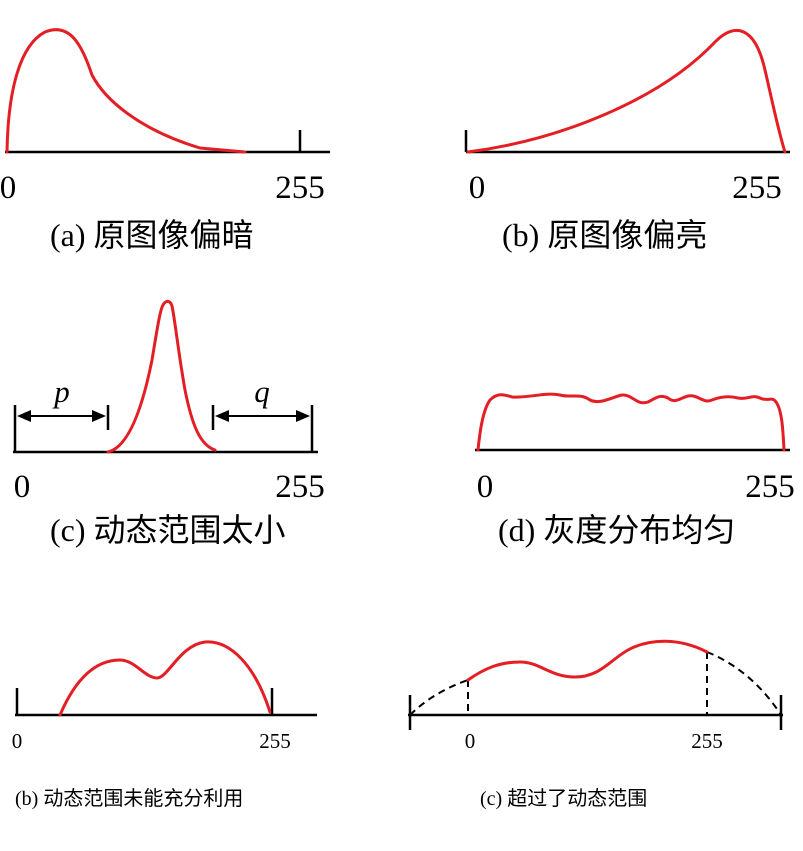 The width and height of the screenshot is (803, 851). I want to click on caption: (b) 原图像偏亮, so click(604, 235).